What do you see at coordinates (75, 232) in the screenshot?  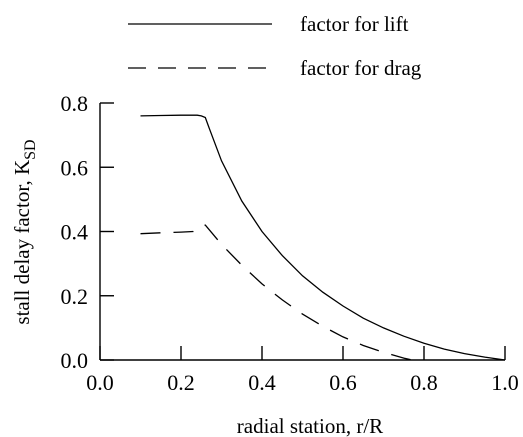 I see `y-tick-label-2: 0.4` at bounding box center [75, 232].